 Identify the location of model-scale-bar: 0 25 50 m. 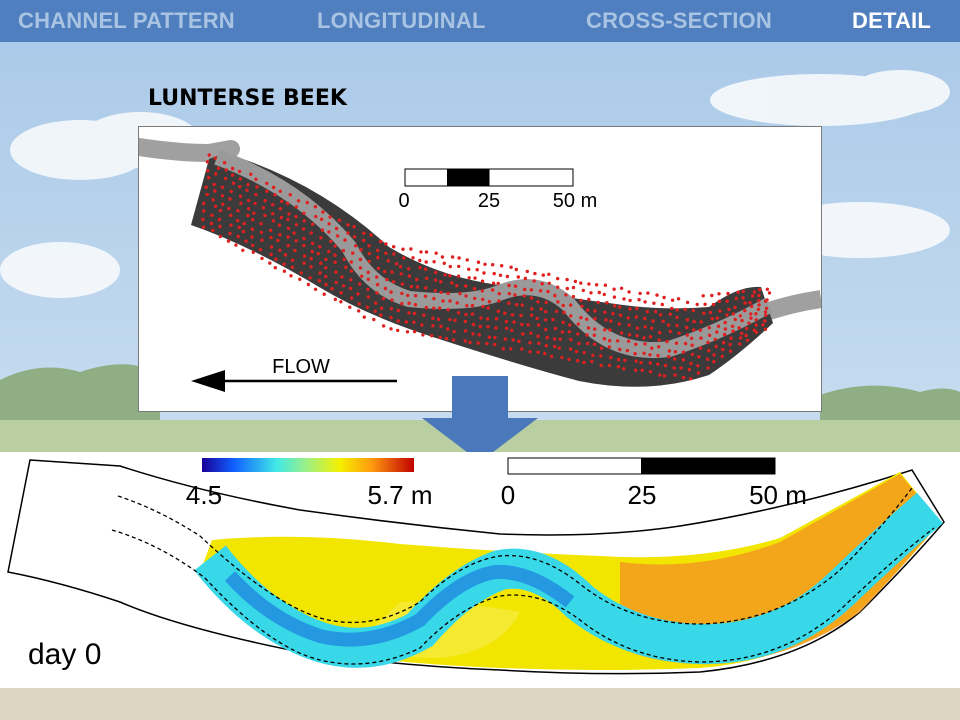
(654, 483).